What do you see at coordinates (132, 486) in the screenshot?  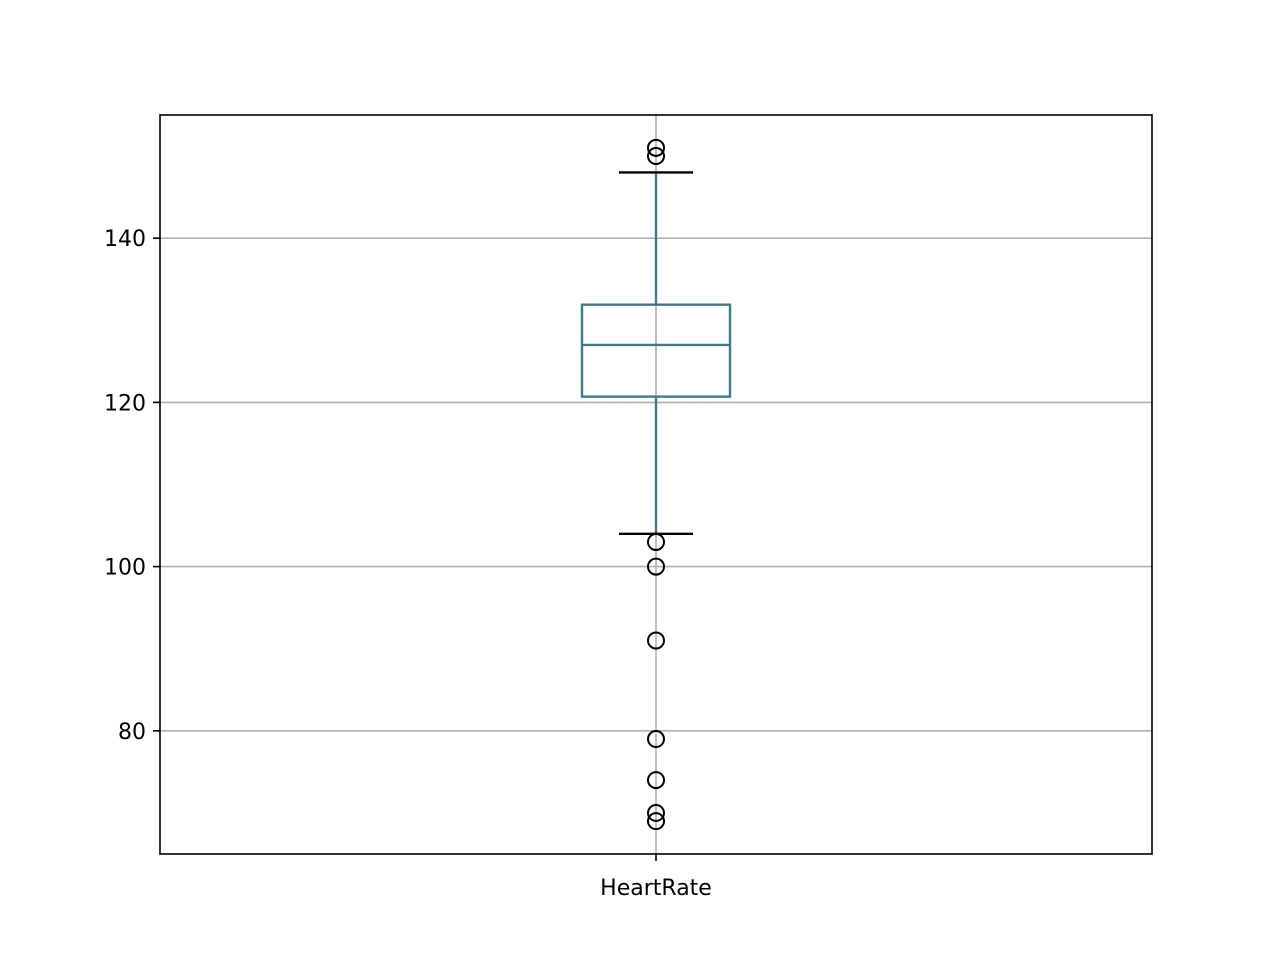 I see `y-axis: 80 100 120 140` at bounding box center [132, 486].